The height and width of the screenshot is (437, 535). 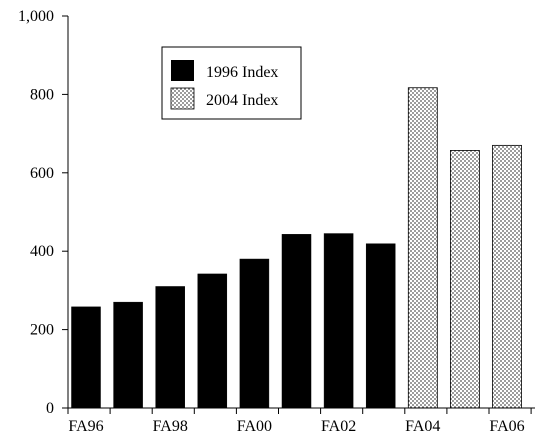 What do you see at coordinates (296, 321) in the screenshot?
I see `bar-1996-index-fa01` at bounding box center [296, 321].